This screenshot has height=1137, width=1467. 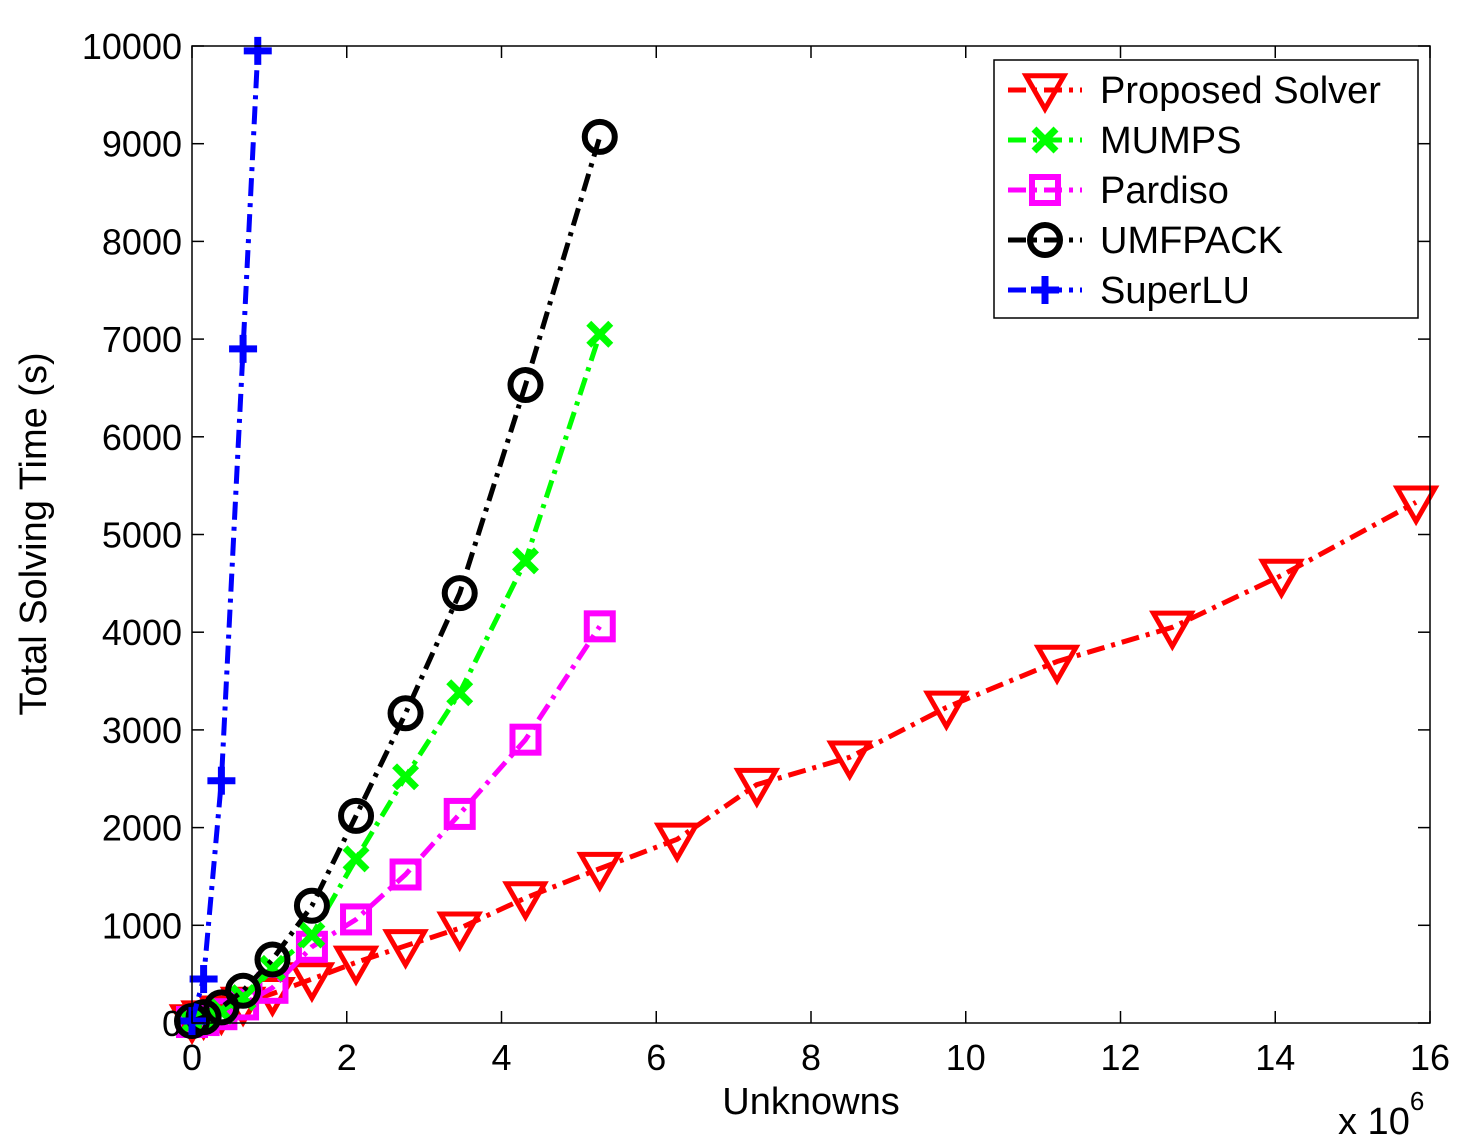 I want to click on y-tick-label: 8000, so click(x=142, y=241).